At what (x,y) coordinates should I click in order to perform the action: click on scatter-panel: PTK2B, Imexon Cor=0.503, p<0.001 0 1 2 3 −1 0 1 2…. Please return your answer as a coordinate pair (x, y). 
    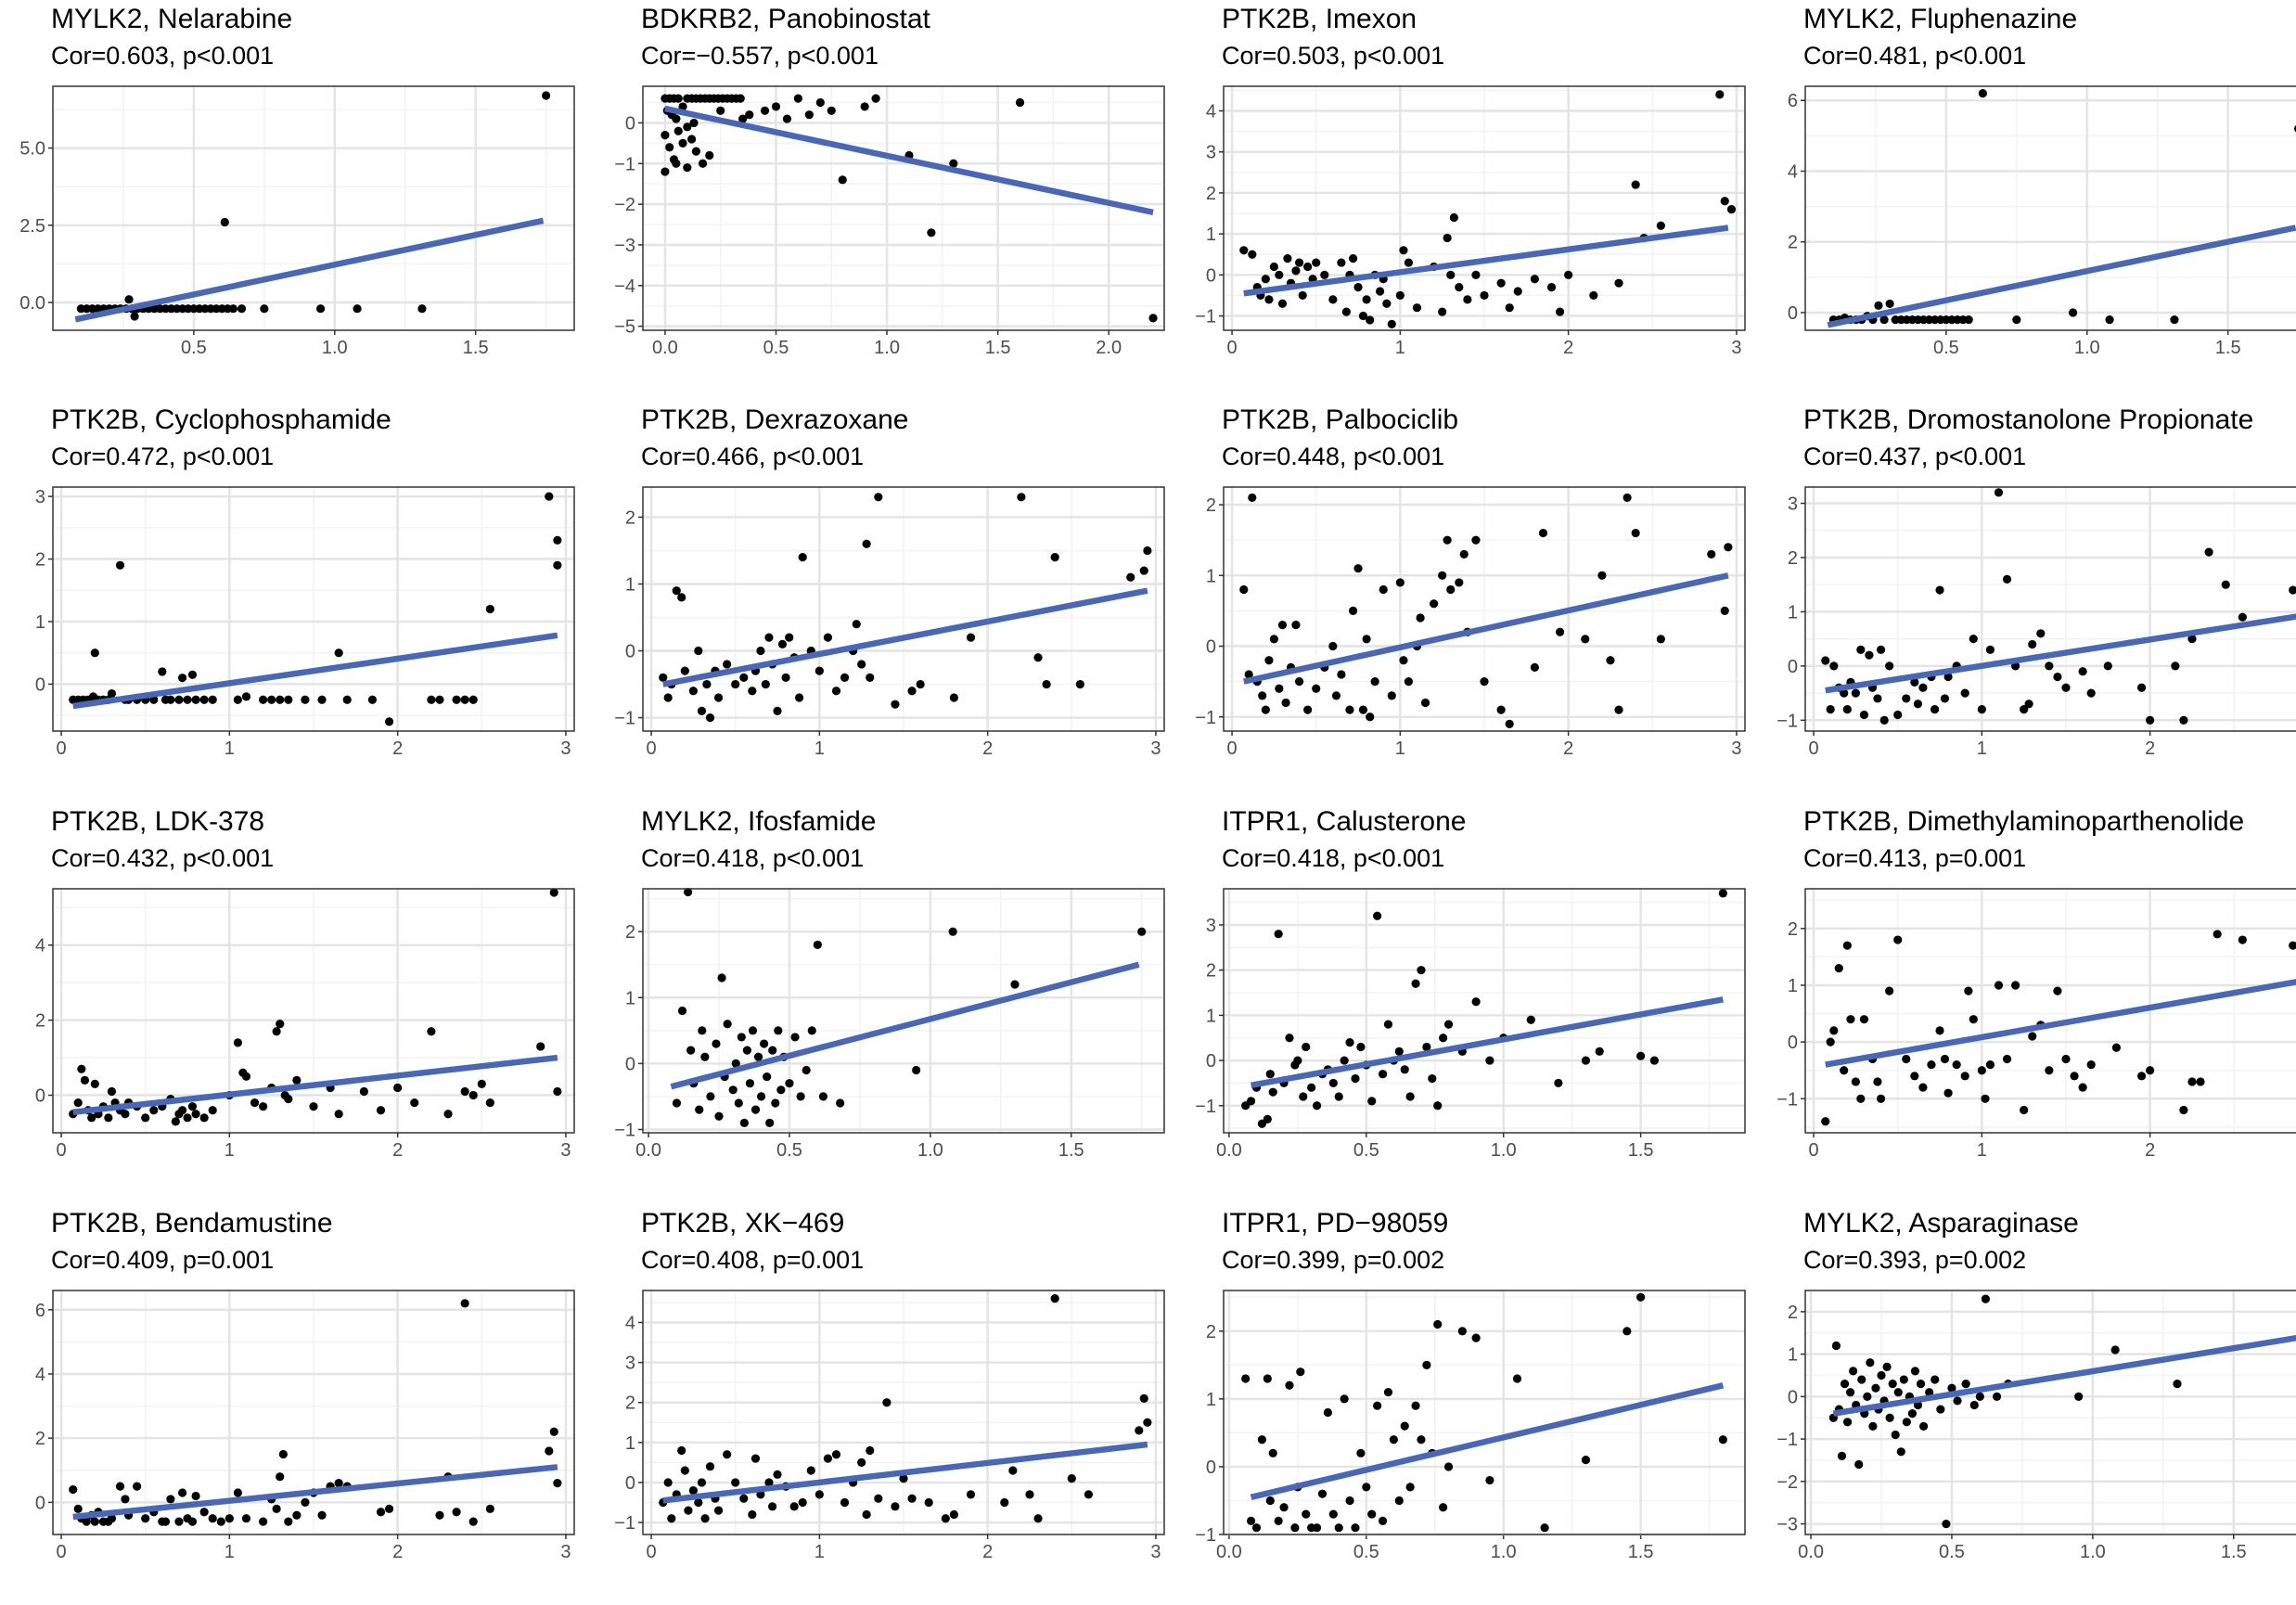
    Looking at the image, I should click on (1458, 200).